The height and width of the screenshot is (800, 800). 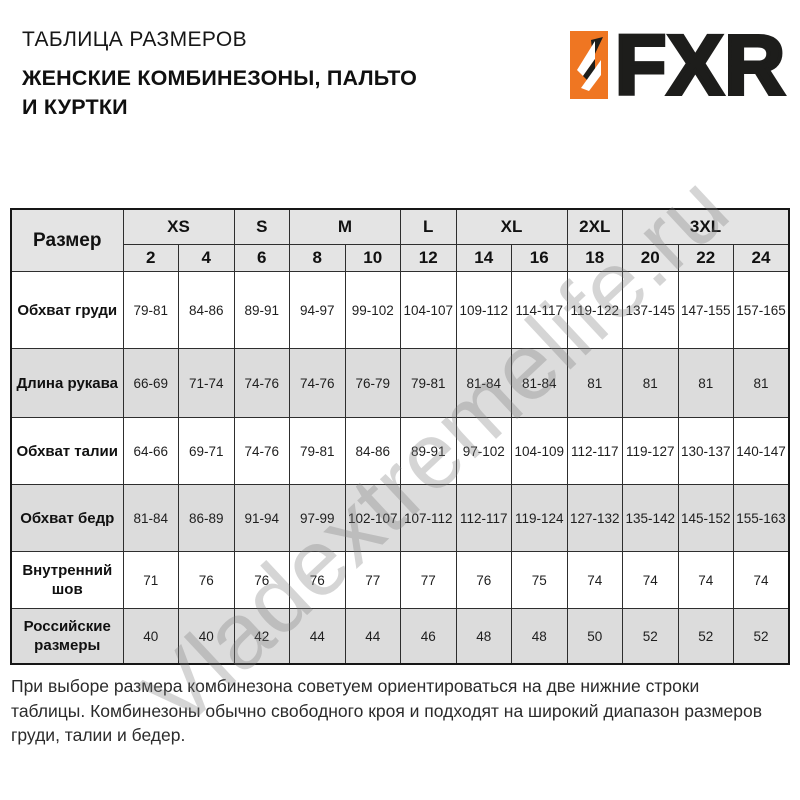 What do you see at coordinates (219, 93) in the screenshot?
I see `page-subtitle: ЖЕНСКИЕ КОМБИНЕЗОНЫ, ПАЛЬТО И КУРТКИ` at bounding box center [219, 93].